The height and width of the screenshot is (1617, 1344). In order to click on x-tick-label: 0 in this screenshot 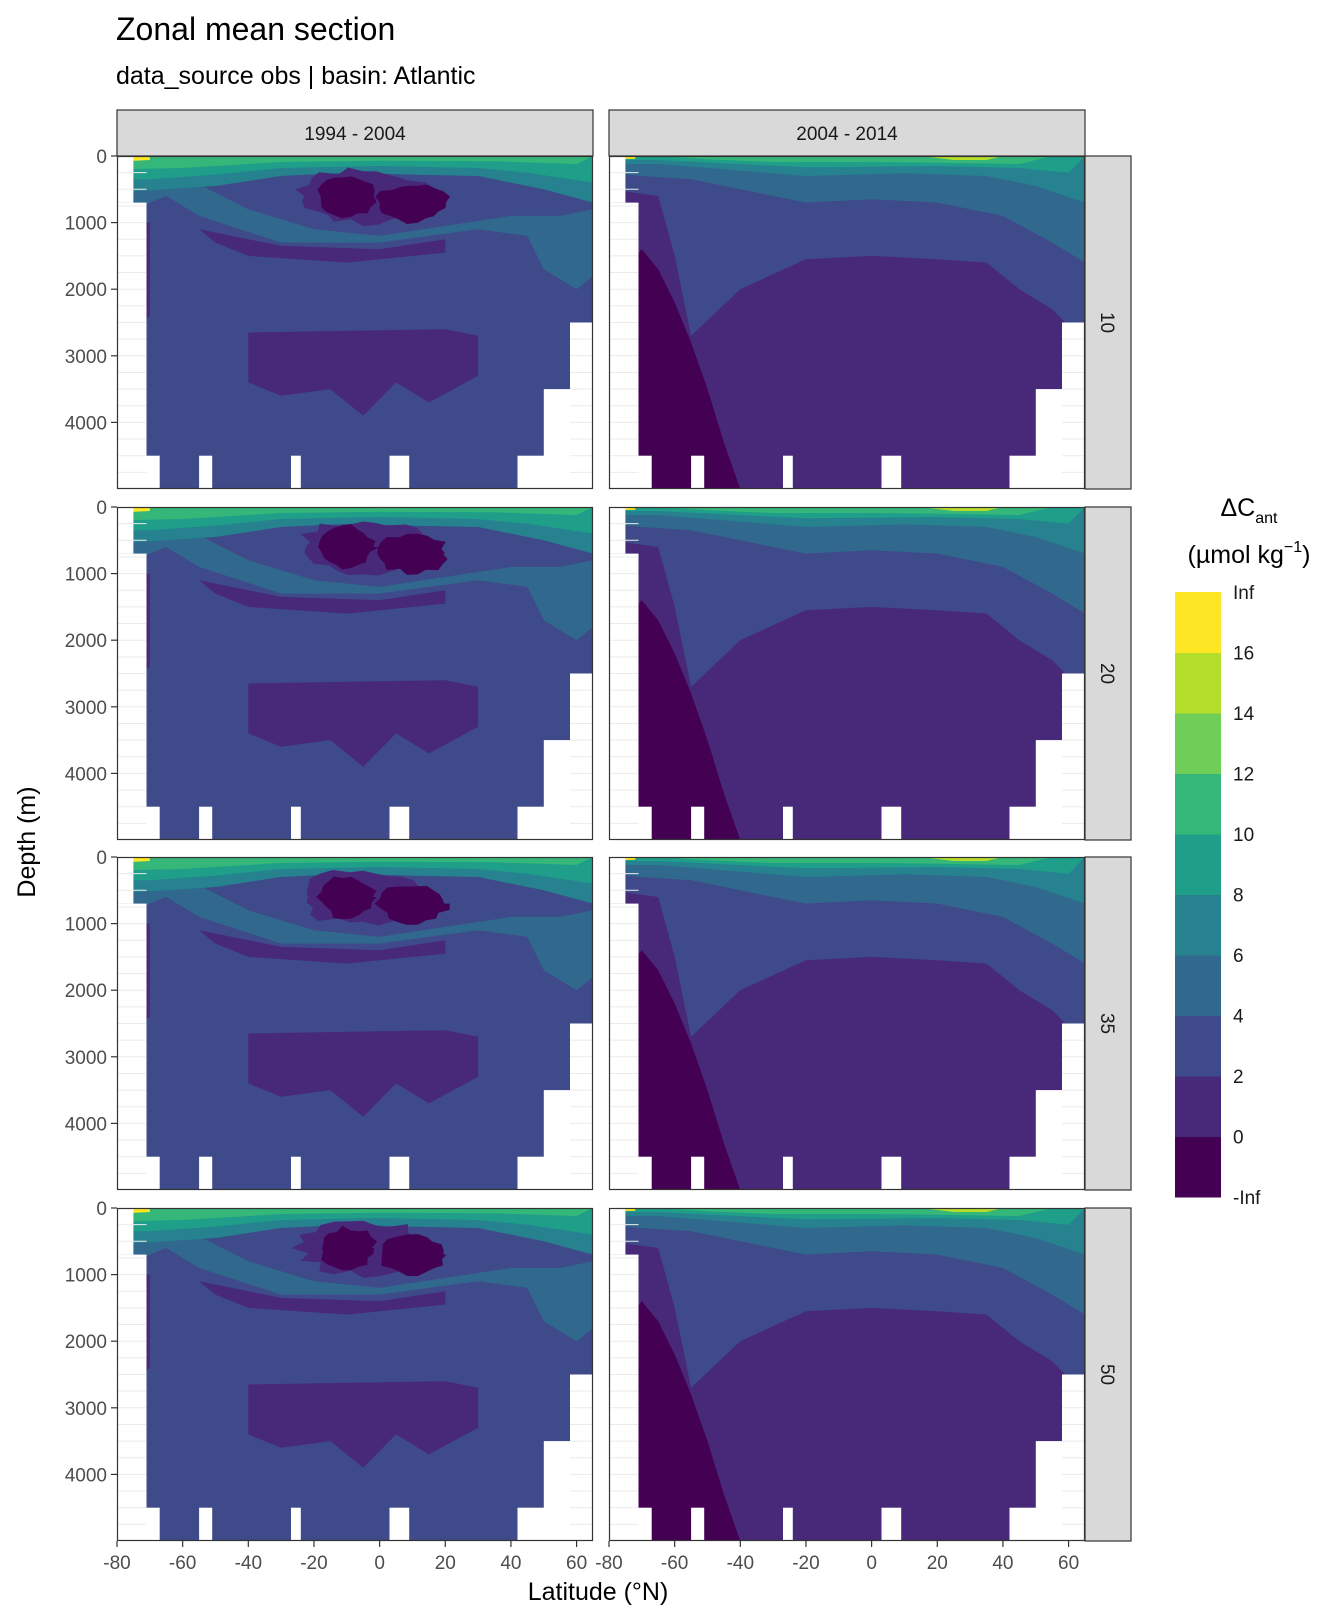, I will do `click(379, 1563)`.